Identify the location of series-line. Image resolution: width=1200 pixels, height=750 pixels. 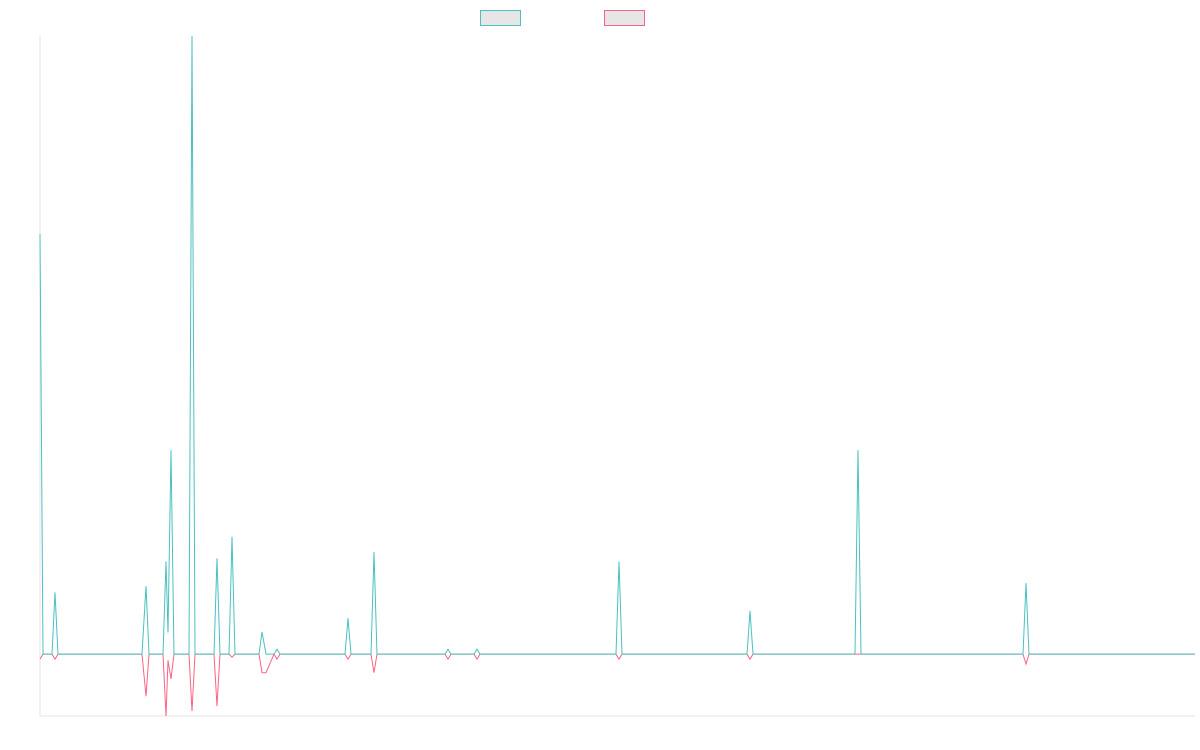
(617, 685).